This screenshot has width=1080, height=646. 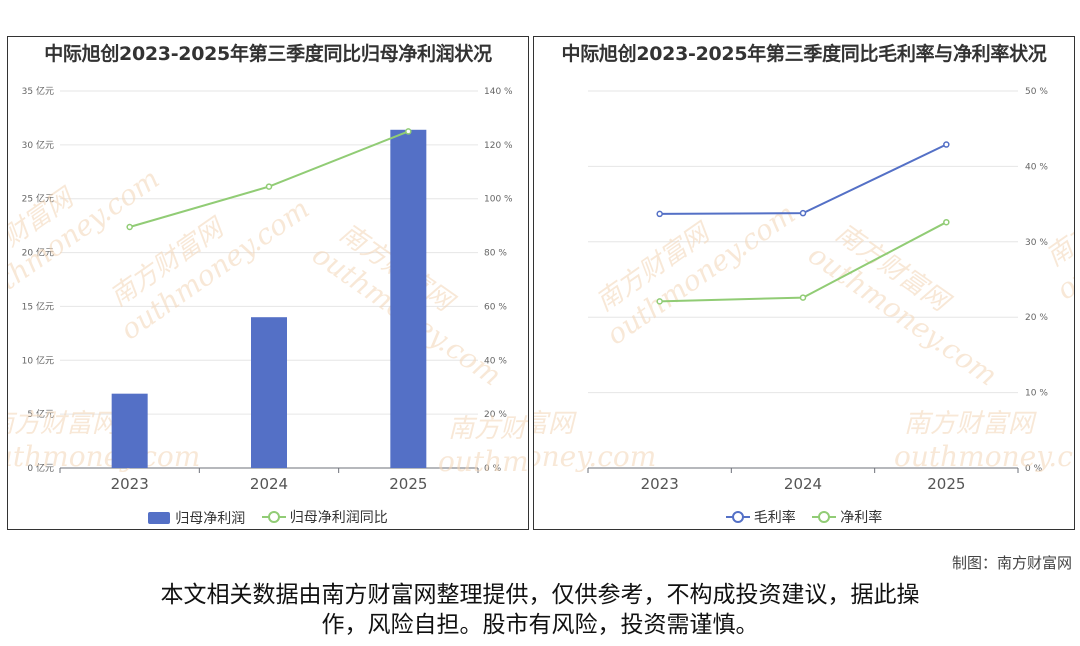 What do you see at coordinates (38, 253) in the screenshot?
I see `y-left-tick-label: 20 亿元` at bounding box center [38, 253].